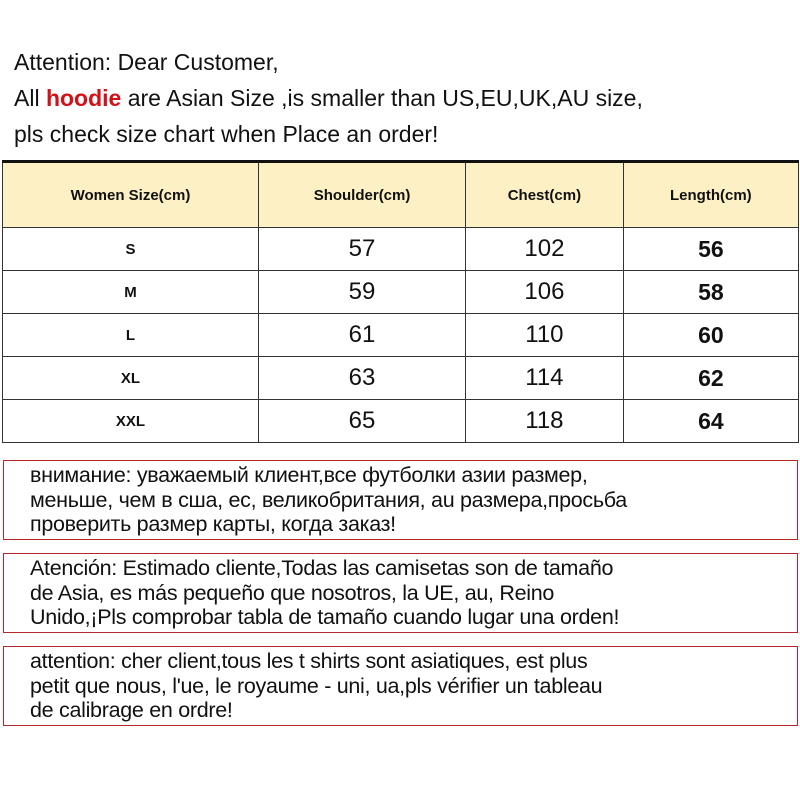 The width and height of the screenshot is (800, 800). I want to click on size-cell: L, so click(130, 335).